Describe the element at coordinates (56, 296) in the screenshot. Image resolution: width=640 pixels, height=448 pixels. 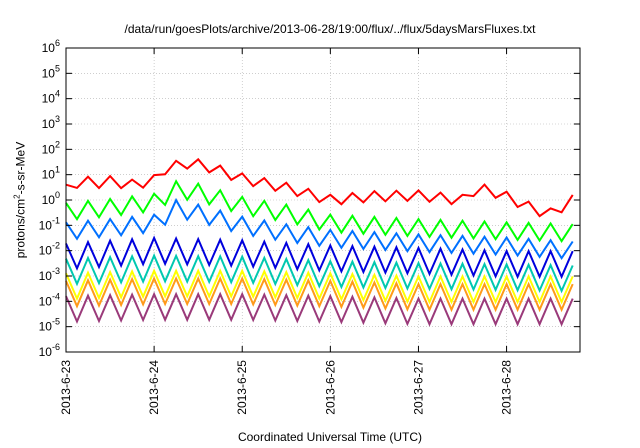
I see `y-tick-exponent: -4` at that location.